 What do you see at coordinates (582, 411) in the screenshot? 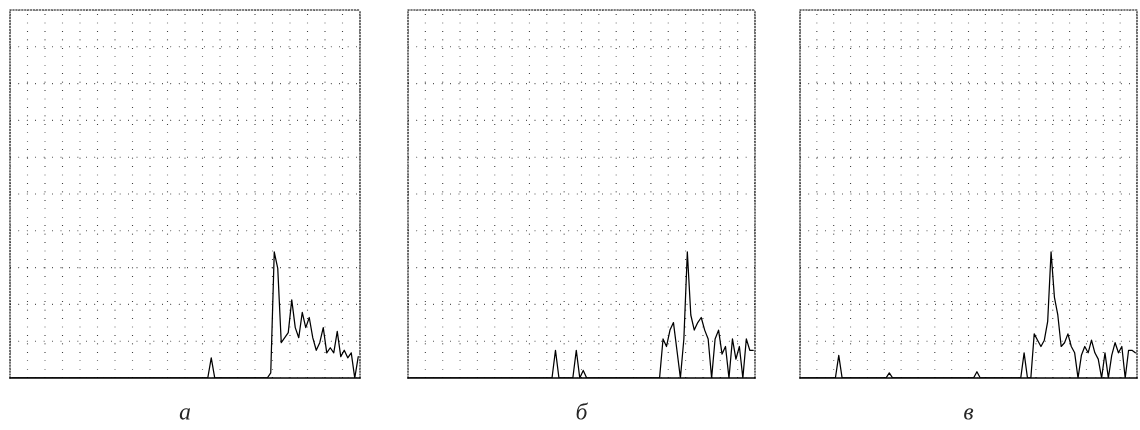
I see `x-axis-title: б` at bounding box center [582, 411].